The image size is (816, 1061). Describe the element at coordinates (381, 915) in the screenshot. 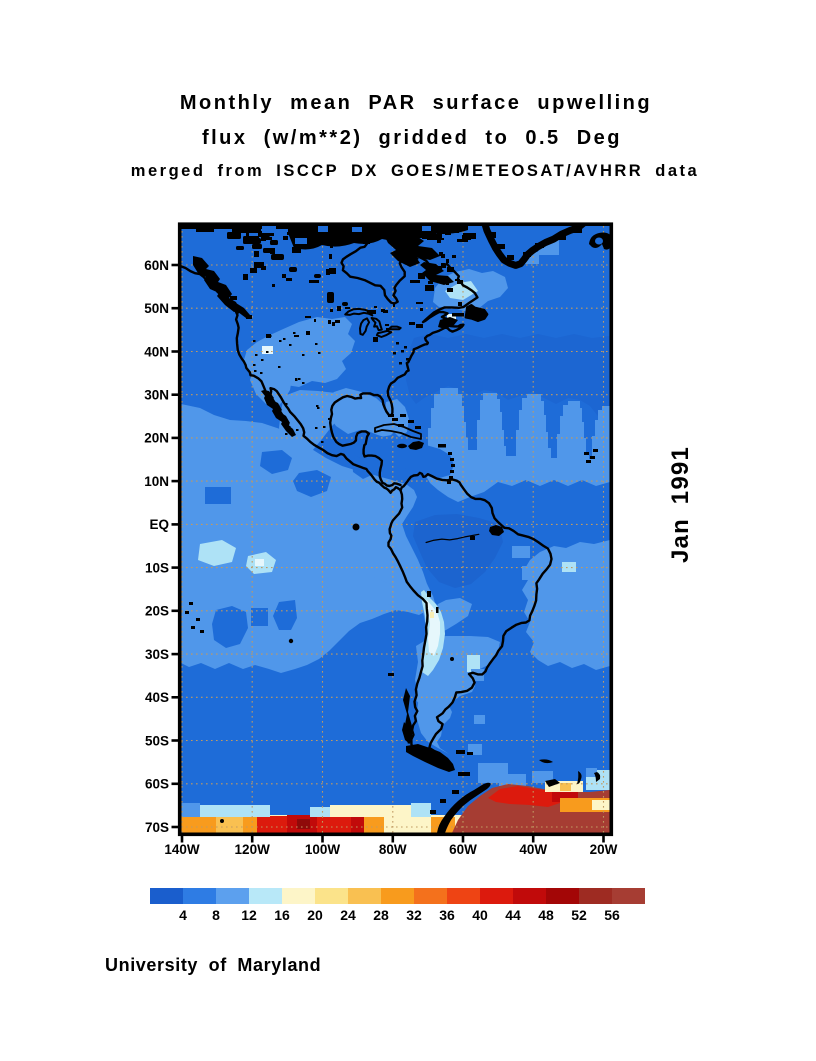

I see `svg-text: 28` at that location.